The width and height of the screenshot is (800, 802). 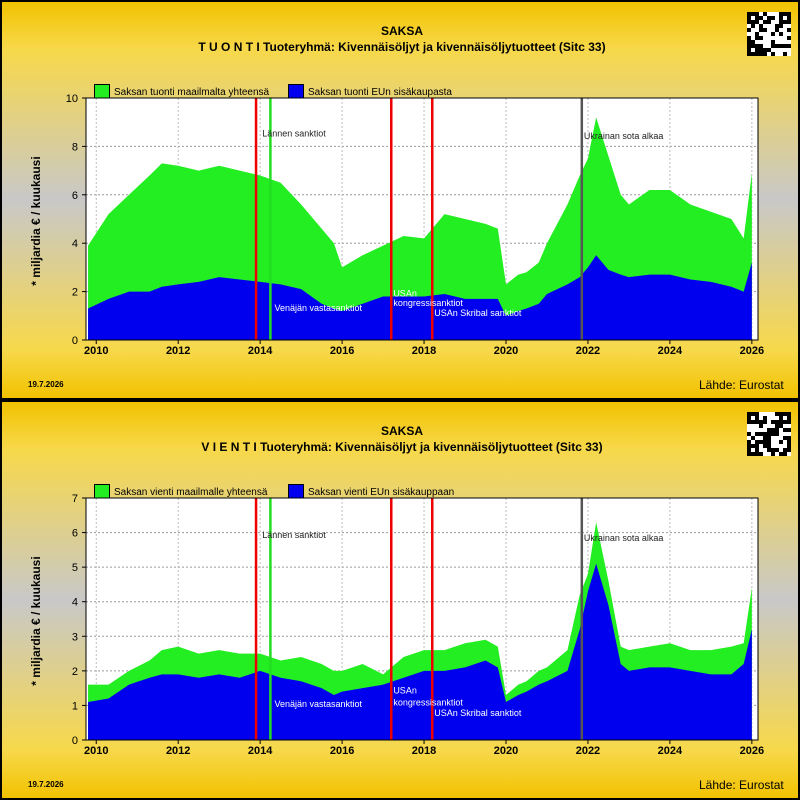 I want to click on y-tick-label: 1, so click(x=75, y=706).